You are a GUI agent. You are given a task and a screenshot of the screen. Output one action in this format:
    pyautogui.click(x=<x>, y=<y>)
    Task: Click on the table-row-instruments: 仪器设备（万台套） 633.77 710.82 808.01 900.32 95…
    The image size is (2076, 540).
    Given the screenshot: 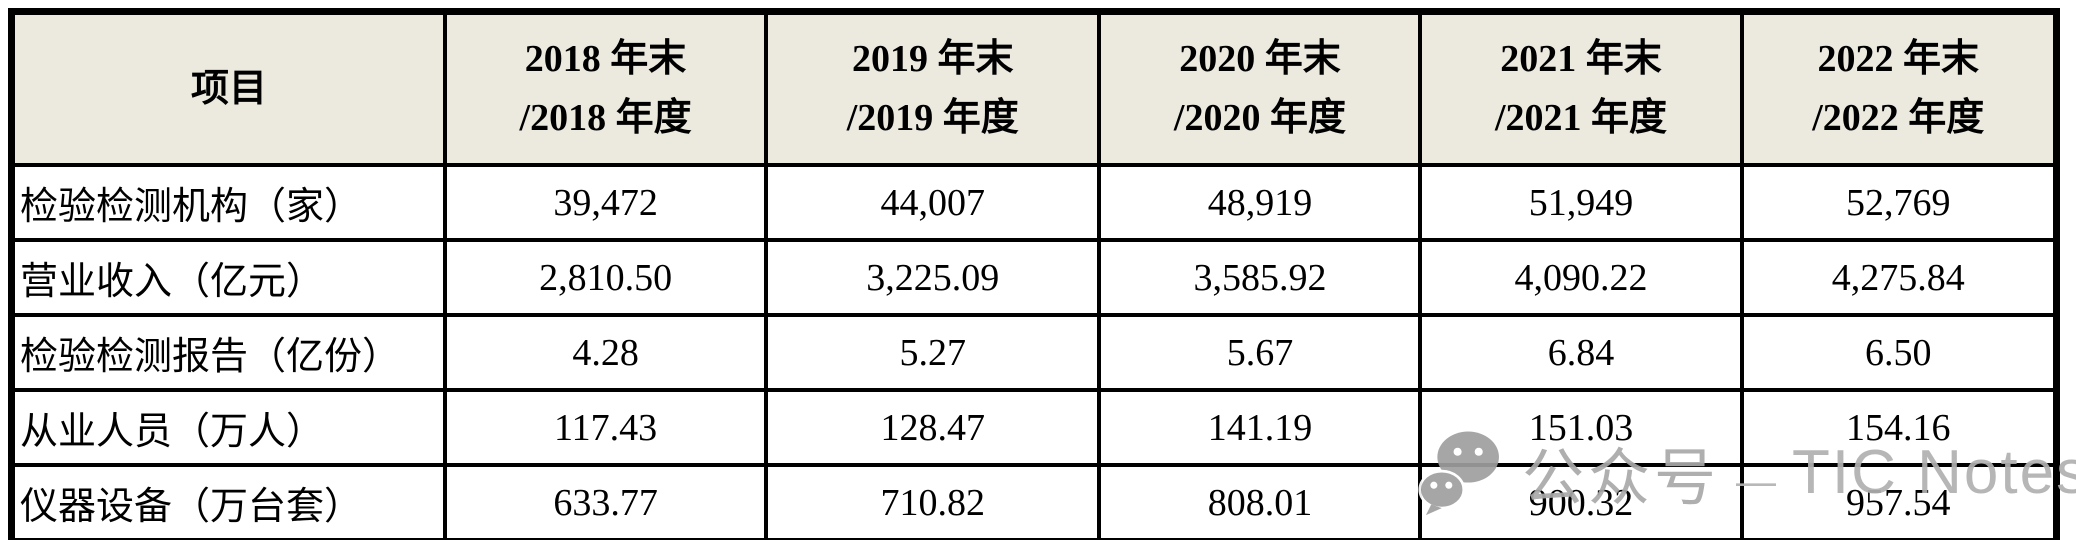 What is the action you would take?
    pyautogui.click(x=1034, y=501)
    